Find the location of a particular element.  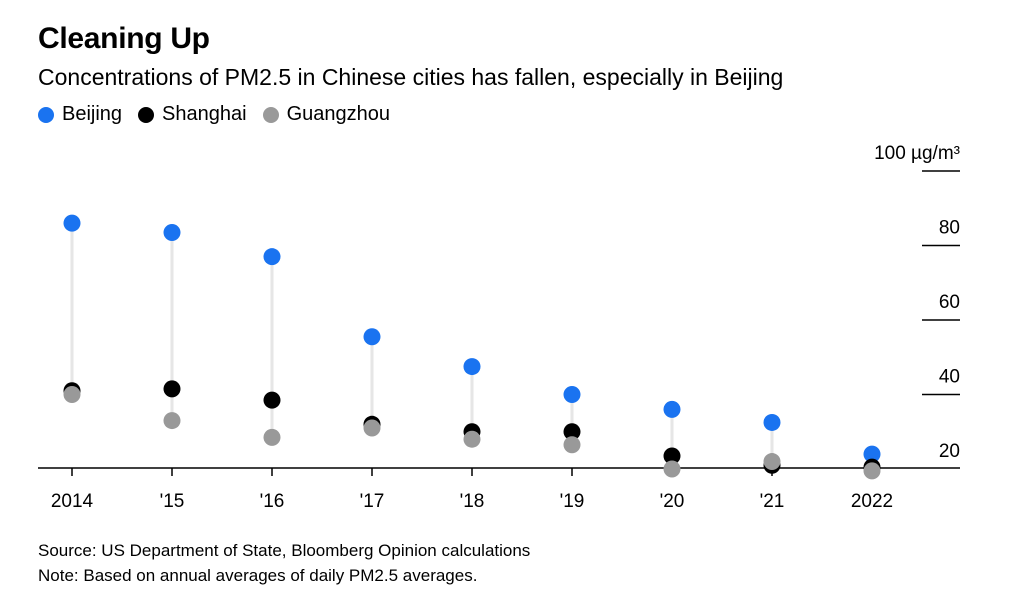

x-tick-label: '20 is located at coordinates (672, 501).